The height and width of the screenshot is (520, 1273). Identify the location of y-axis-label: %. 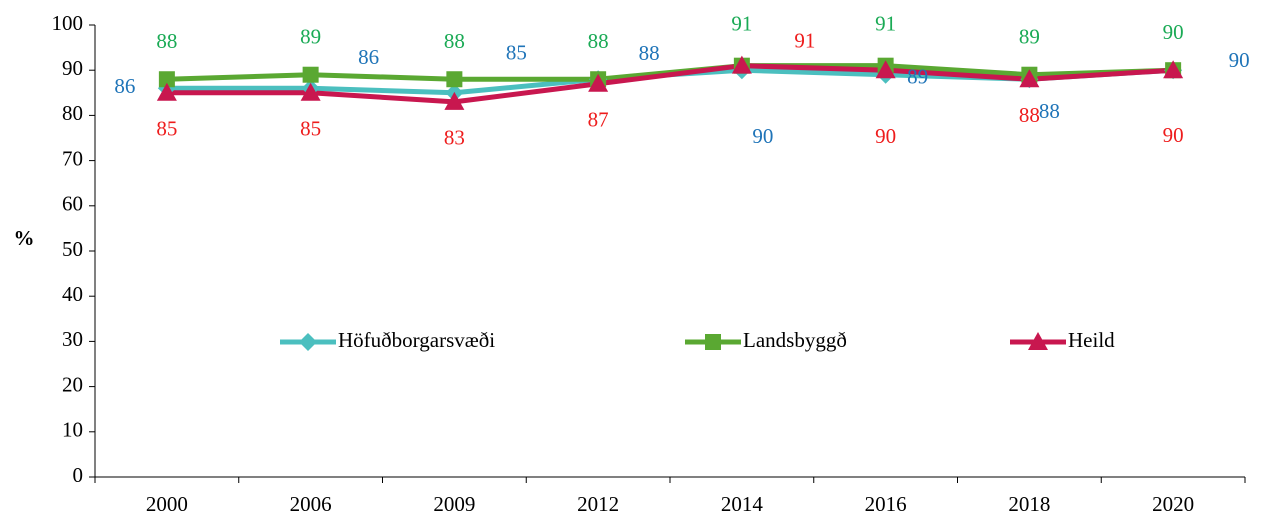
(24, 238).